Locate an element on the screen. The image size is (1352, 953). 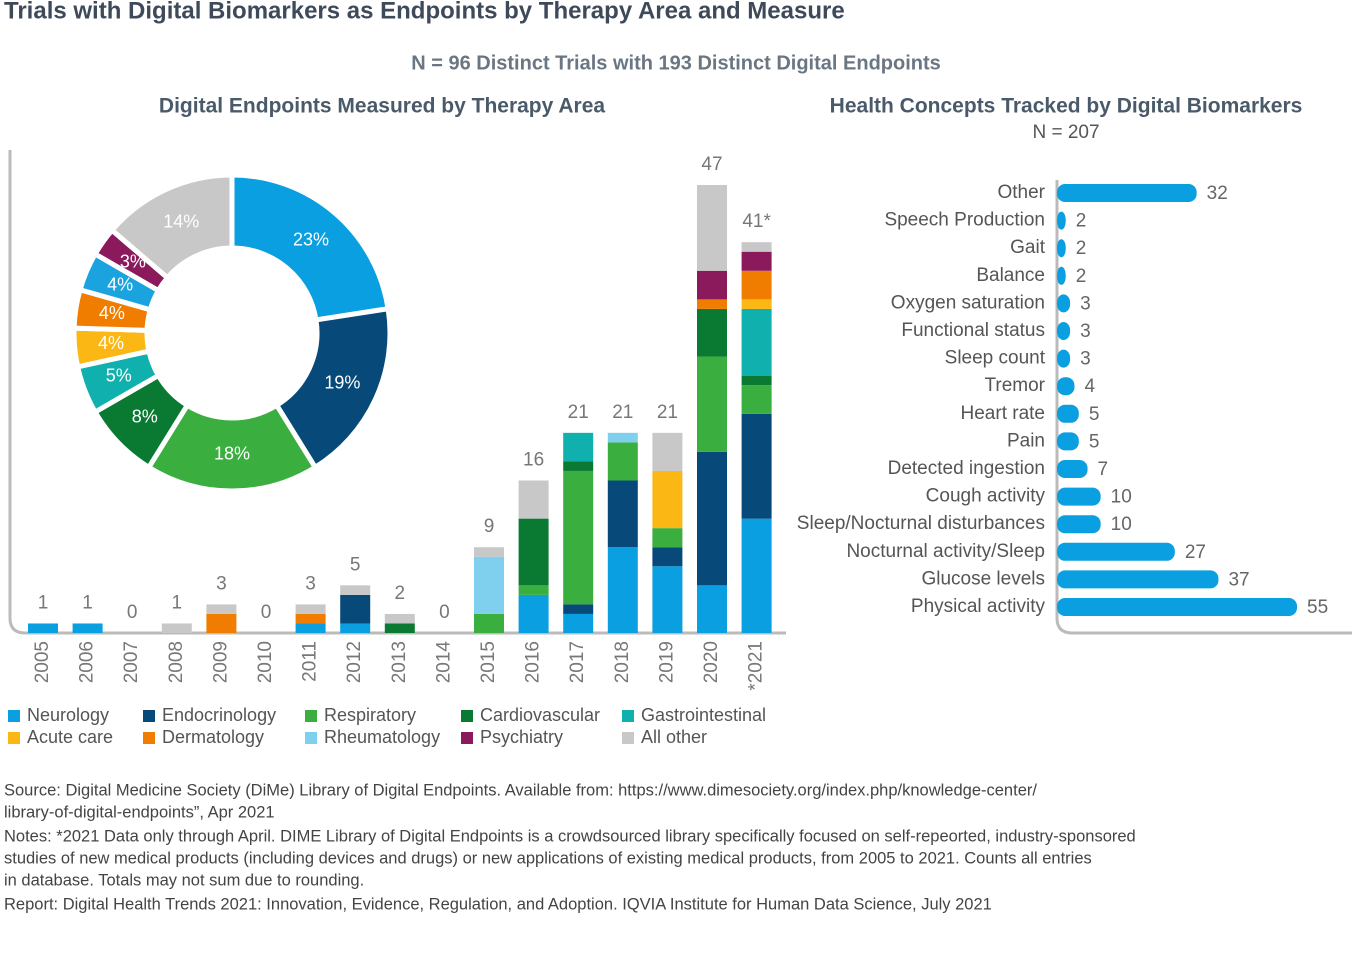
bar-total: 2 is located at coordinates (400, 593).